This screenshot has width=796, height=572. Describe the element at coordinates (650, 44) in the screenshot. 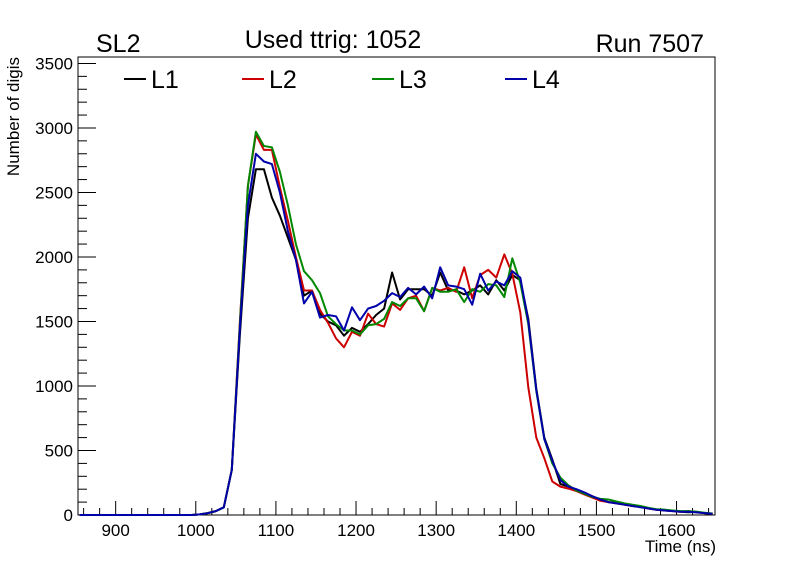

I see `header-right: Run 7507` at that location.